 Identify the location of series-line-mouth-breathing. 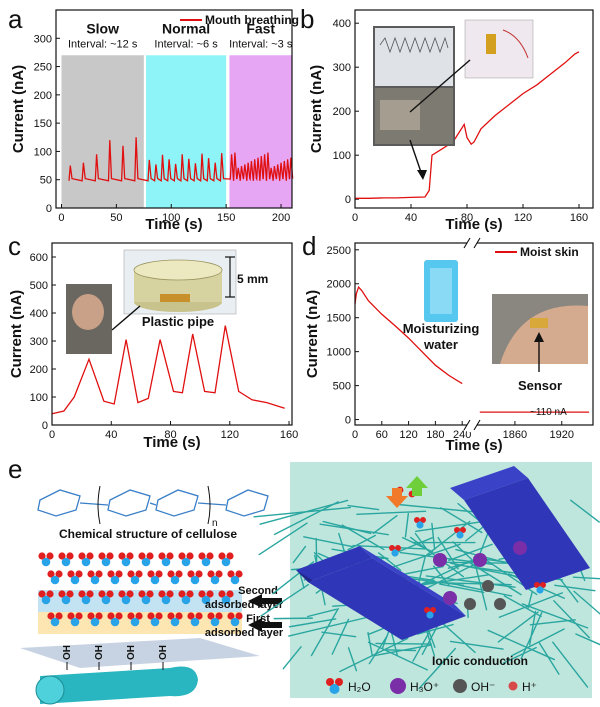
(181, 159).